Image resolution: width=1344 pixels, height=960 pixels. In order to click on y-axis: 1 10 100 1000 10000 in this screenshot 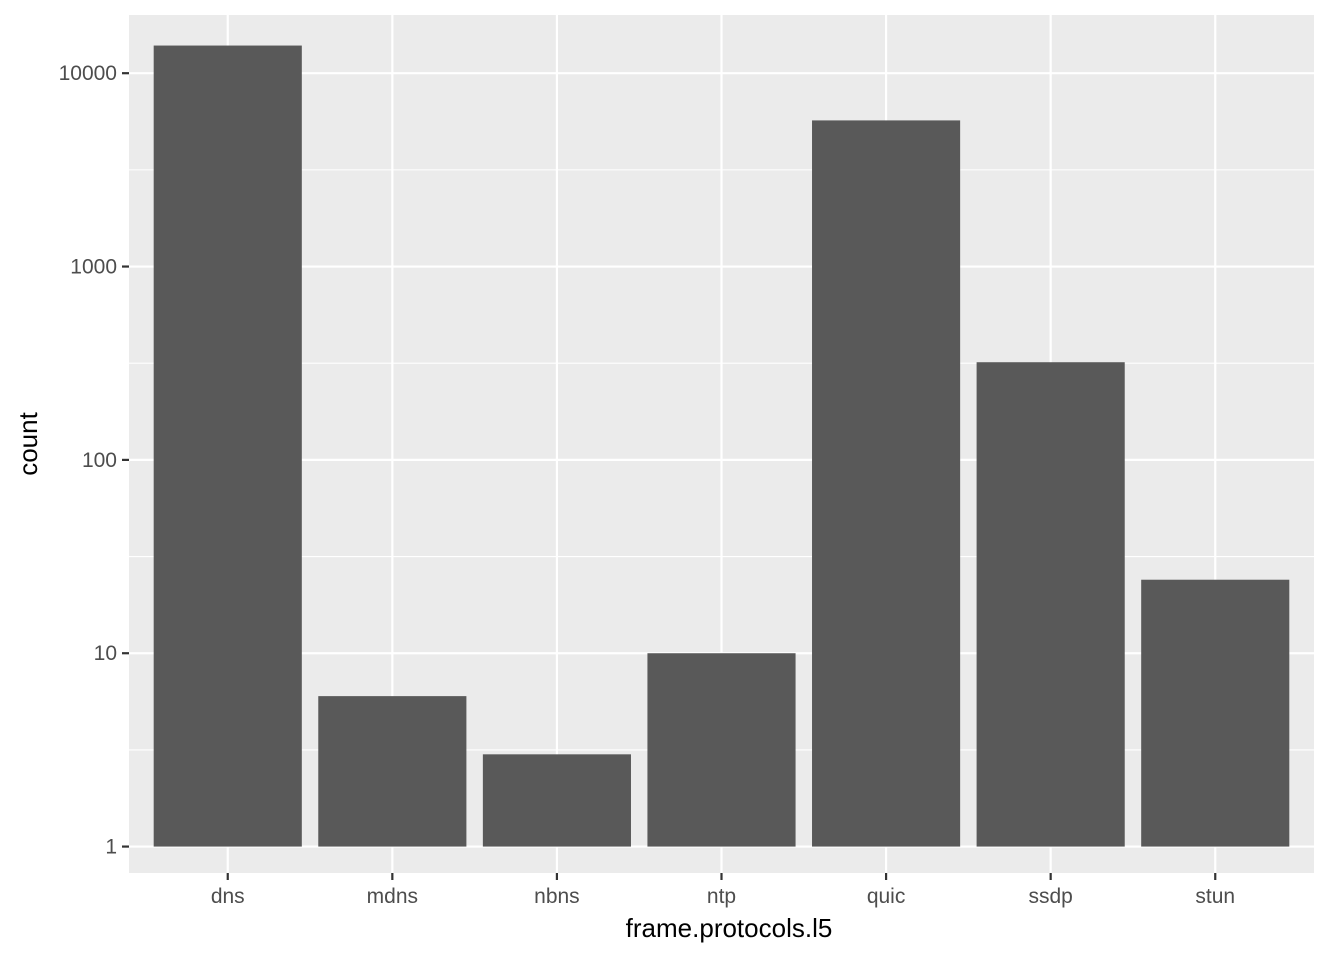, I will do `click(94, 460)`.